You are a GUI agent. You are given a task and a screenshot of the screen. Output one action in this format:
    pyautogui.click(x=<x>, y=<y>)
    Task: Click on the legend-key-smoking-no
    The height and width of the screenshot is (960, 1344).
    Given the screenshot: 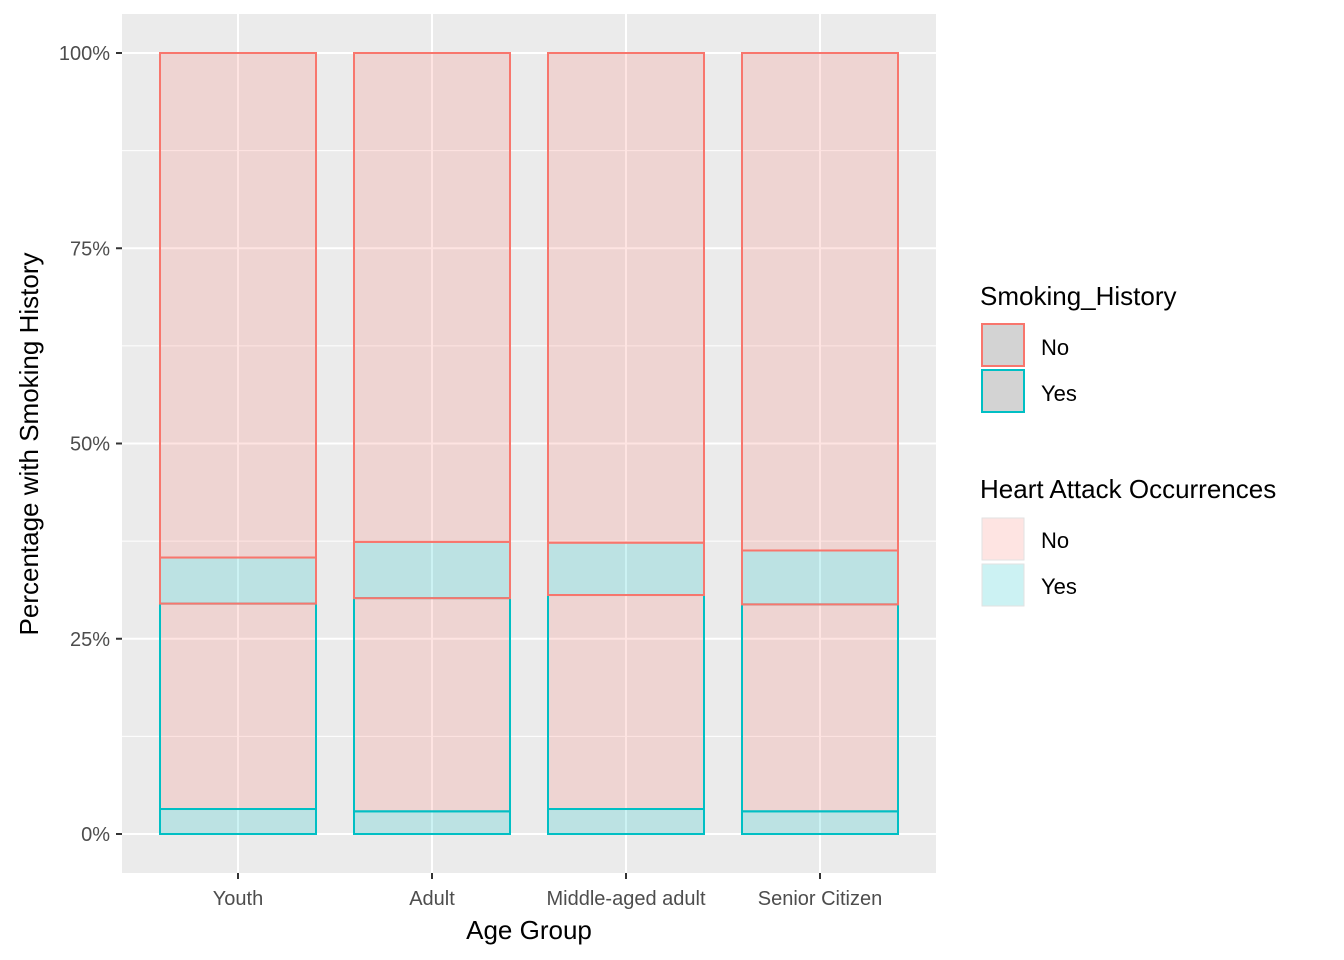 What is the action you would take?
    pyautogui.click(x=1003, y=345)
    